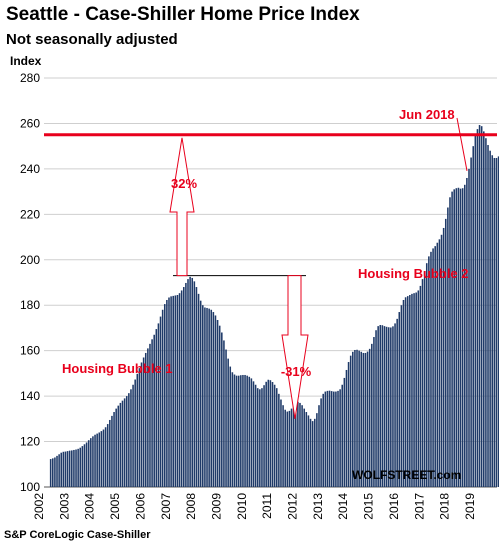  What do you see at coordinates (394, 506) in the screenshot?
I see `x-tick-label: 2016` at bounding box center [394, 506].